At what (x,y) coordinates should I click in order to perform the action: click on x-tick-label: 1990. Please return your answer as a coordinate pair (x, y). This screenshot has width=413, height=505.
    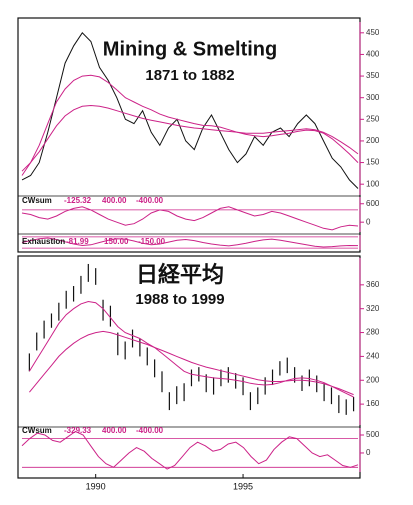
    Looking at the image, I should click on (96, 486).